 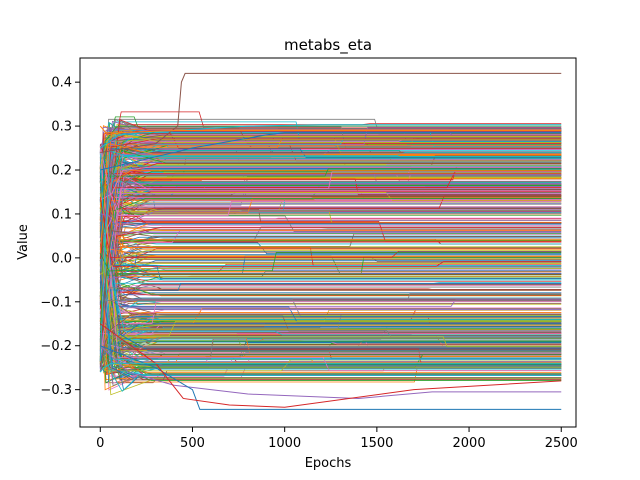 What do you see at coordinates (56, 346) in the screenshot?
I see `y-tick-label: −0.2` at bounding box center [56, 346].